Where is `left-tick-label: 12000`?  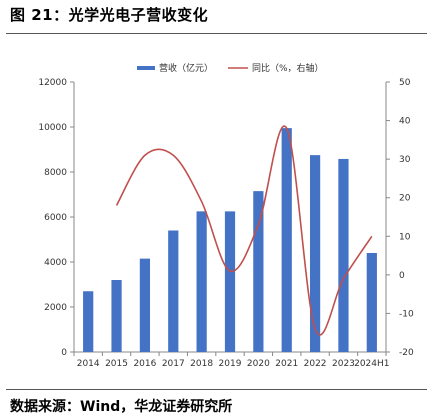 left-tick-label: 12000 is located at coordinates (52, 83).